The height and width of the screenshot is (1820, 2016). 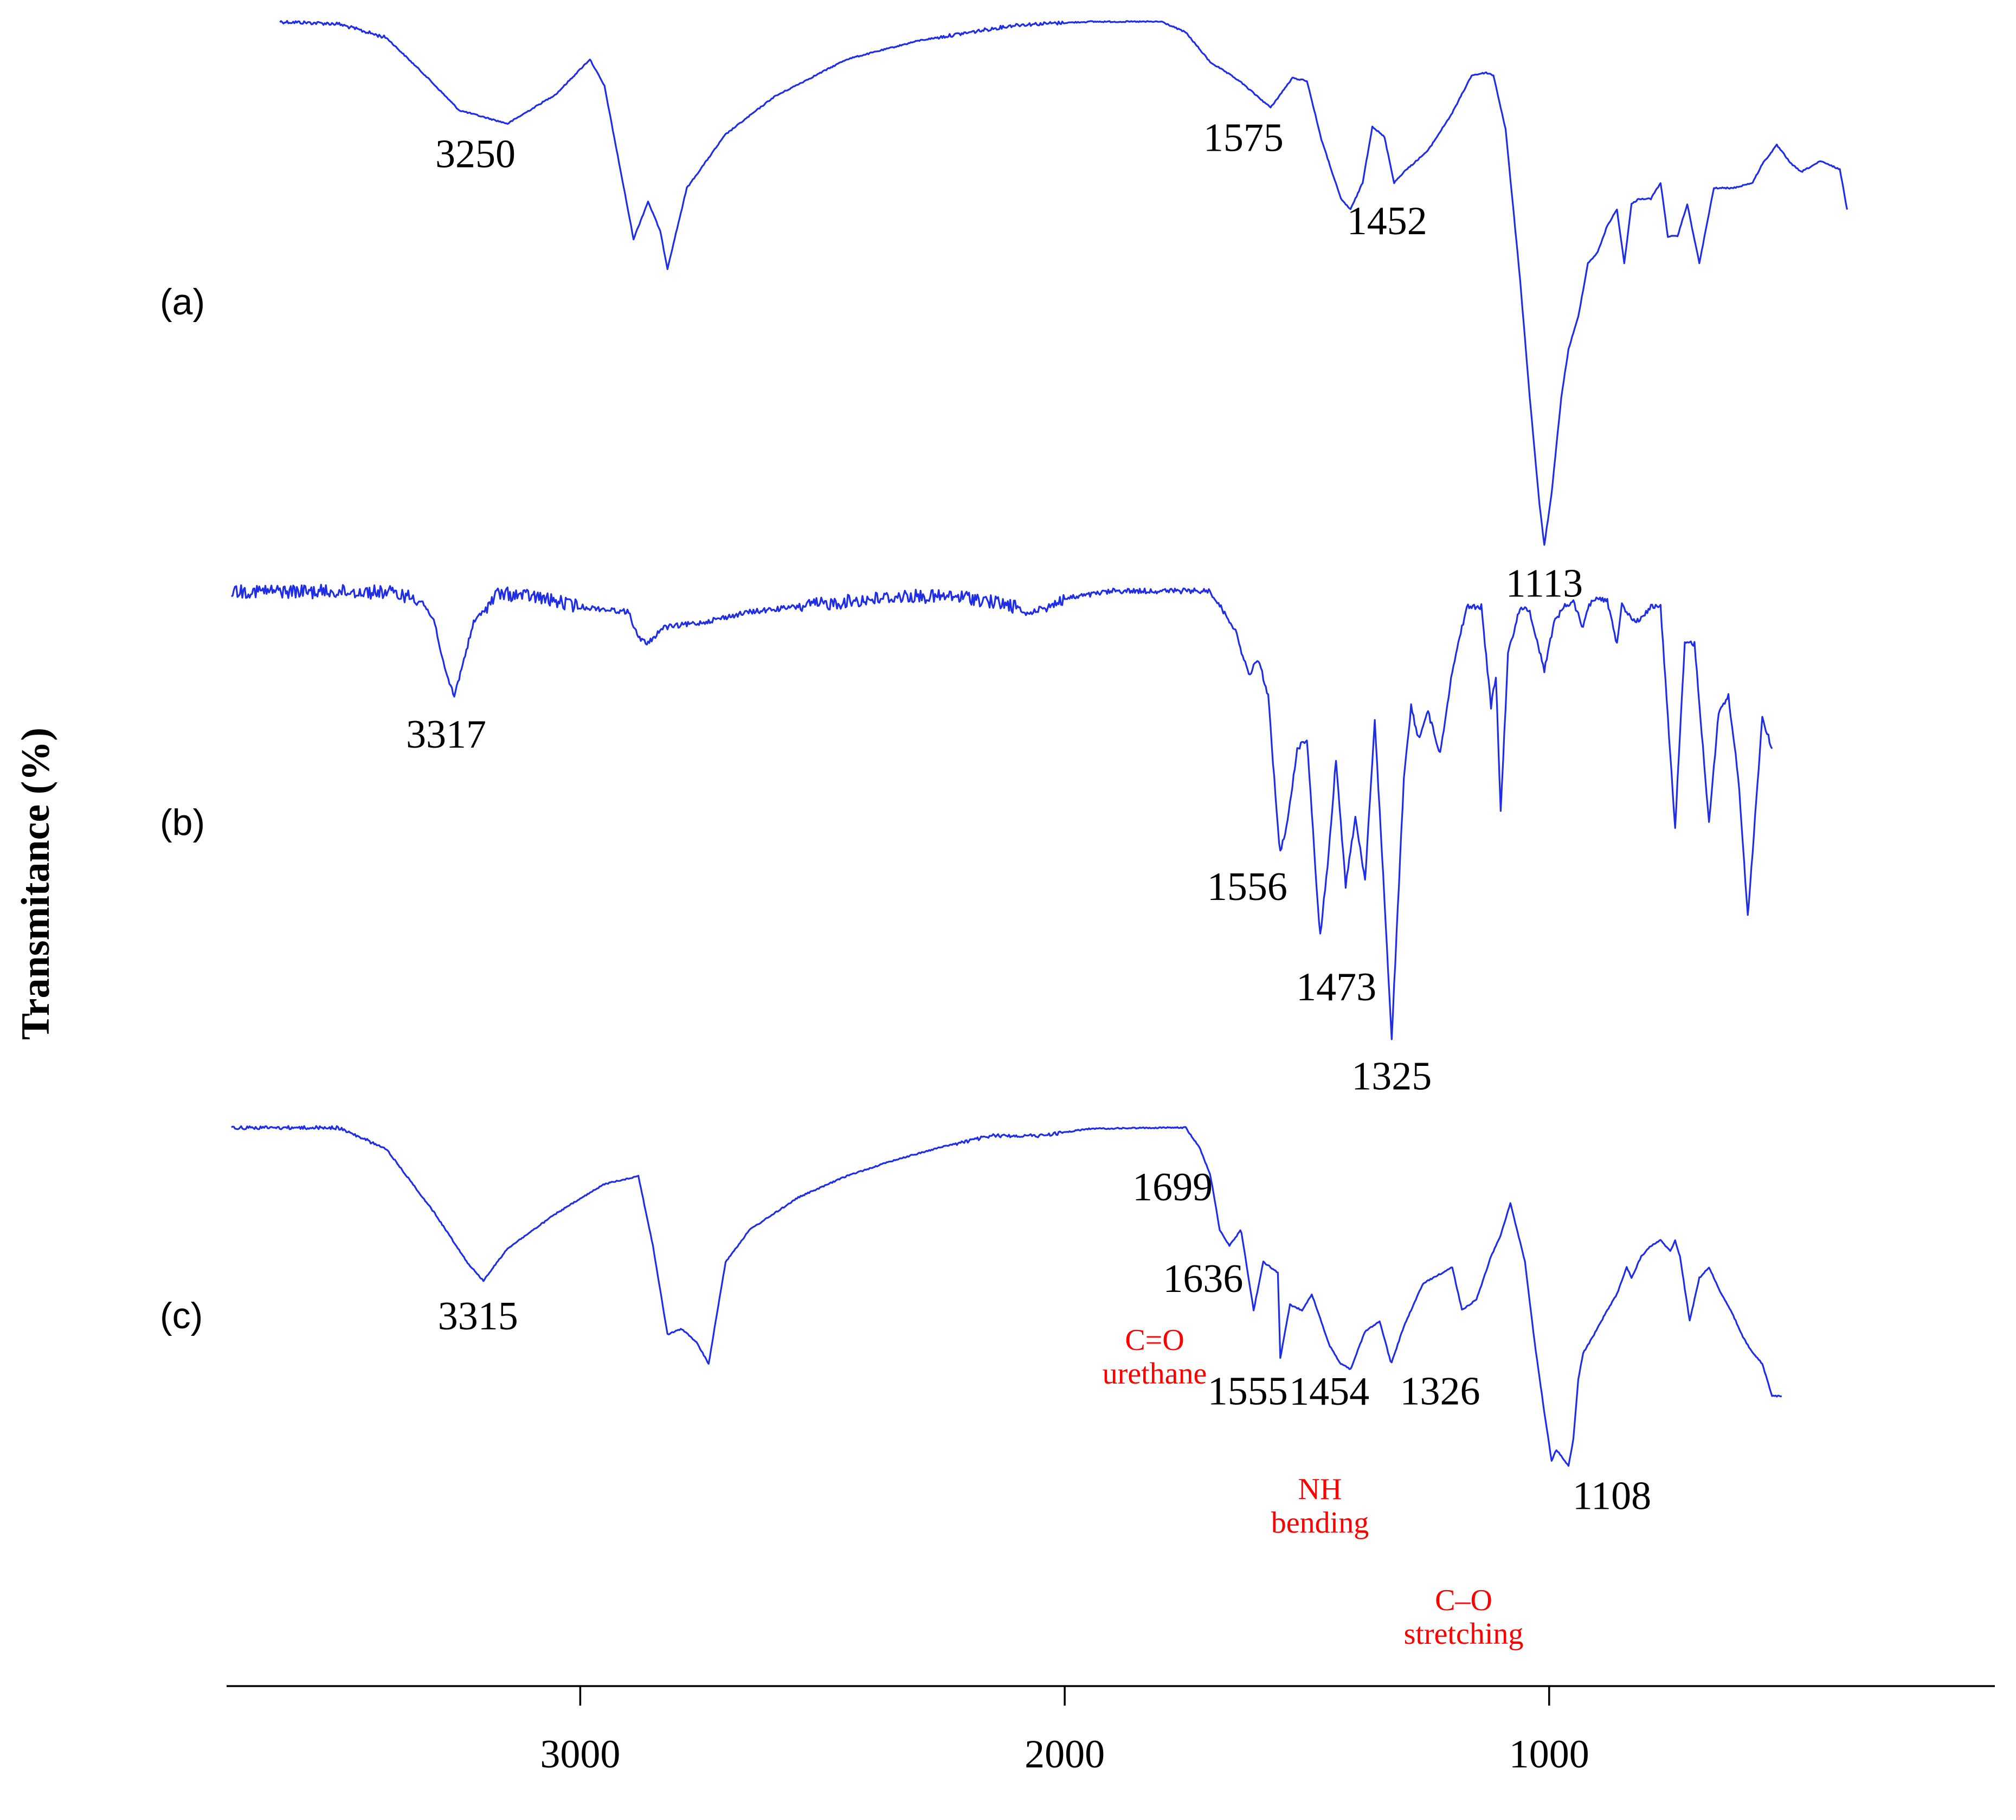 I want to click on band-annotation: NH bending, so click(x=1320, y=1506).